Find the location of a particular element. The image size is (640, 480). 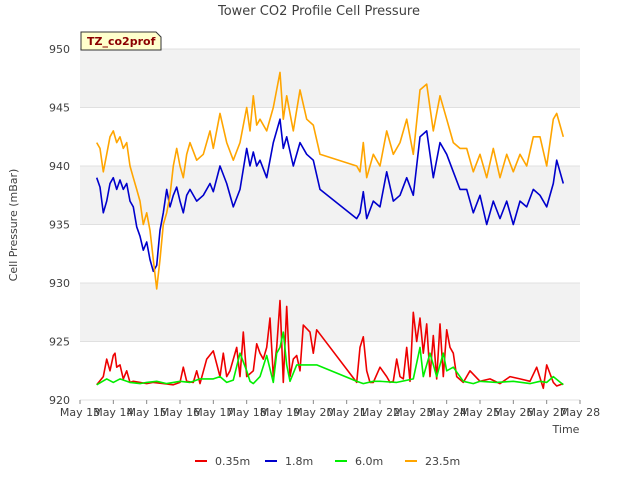

x-tick-label: May 27 is located at coordinates (547, 412).